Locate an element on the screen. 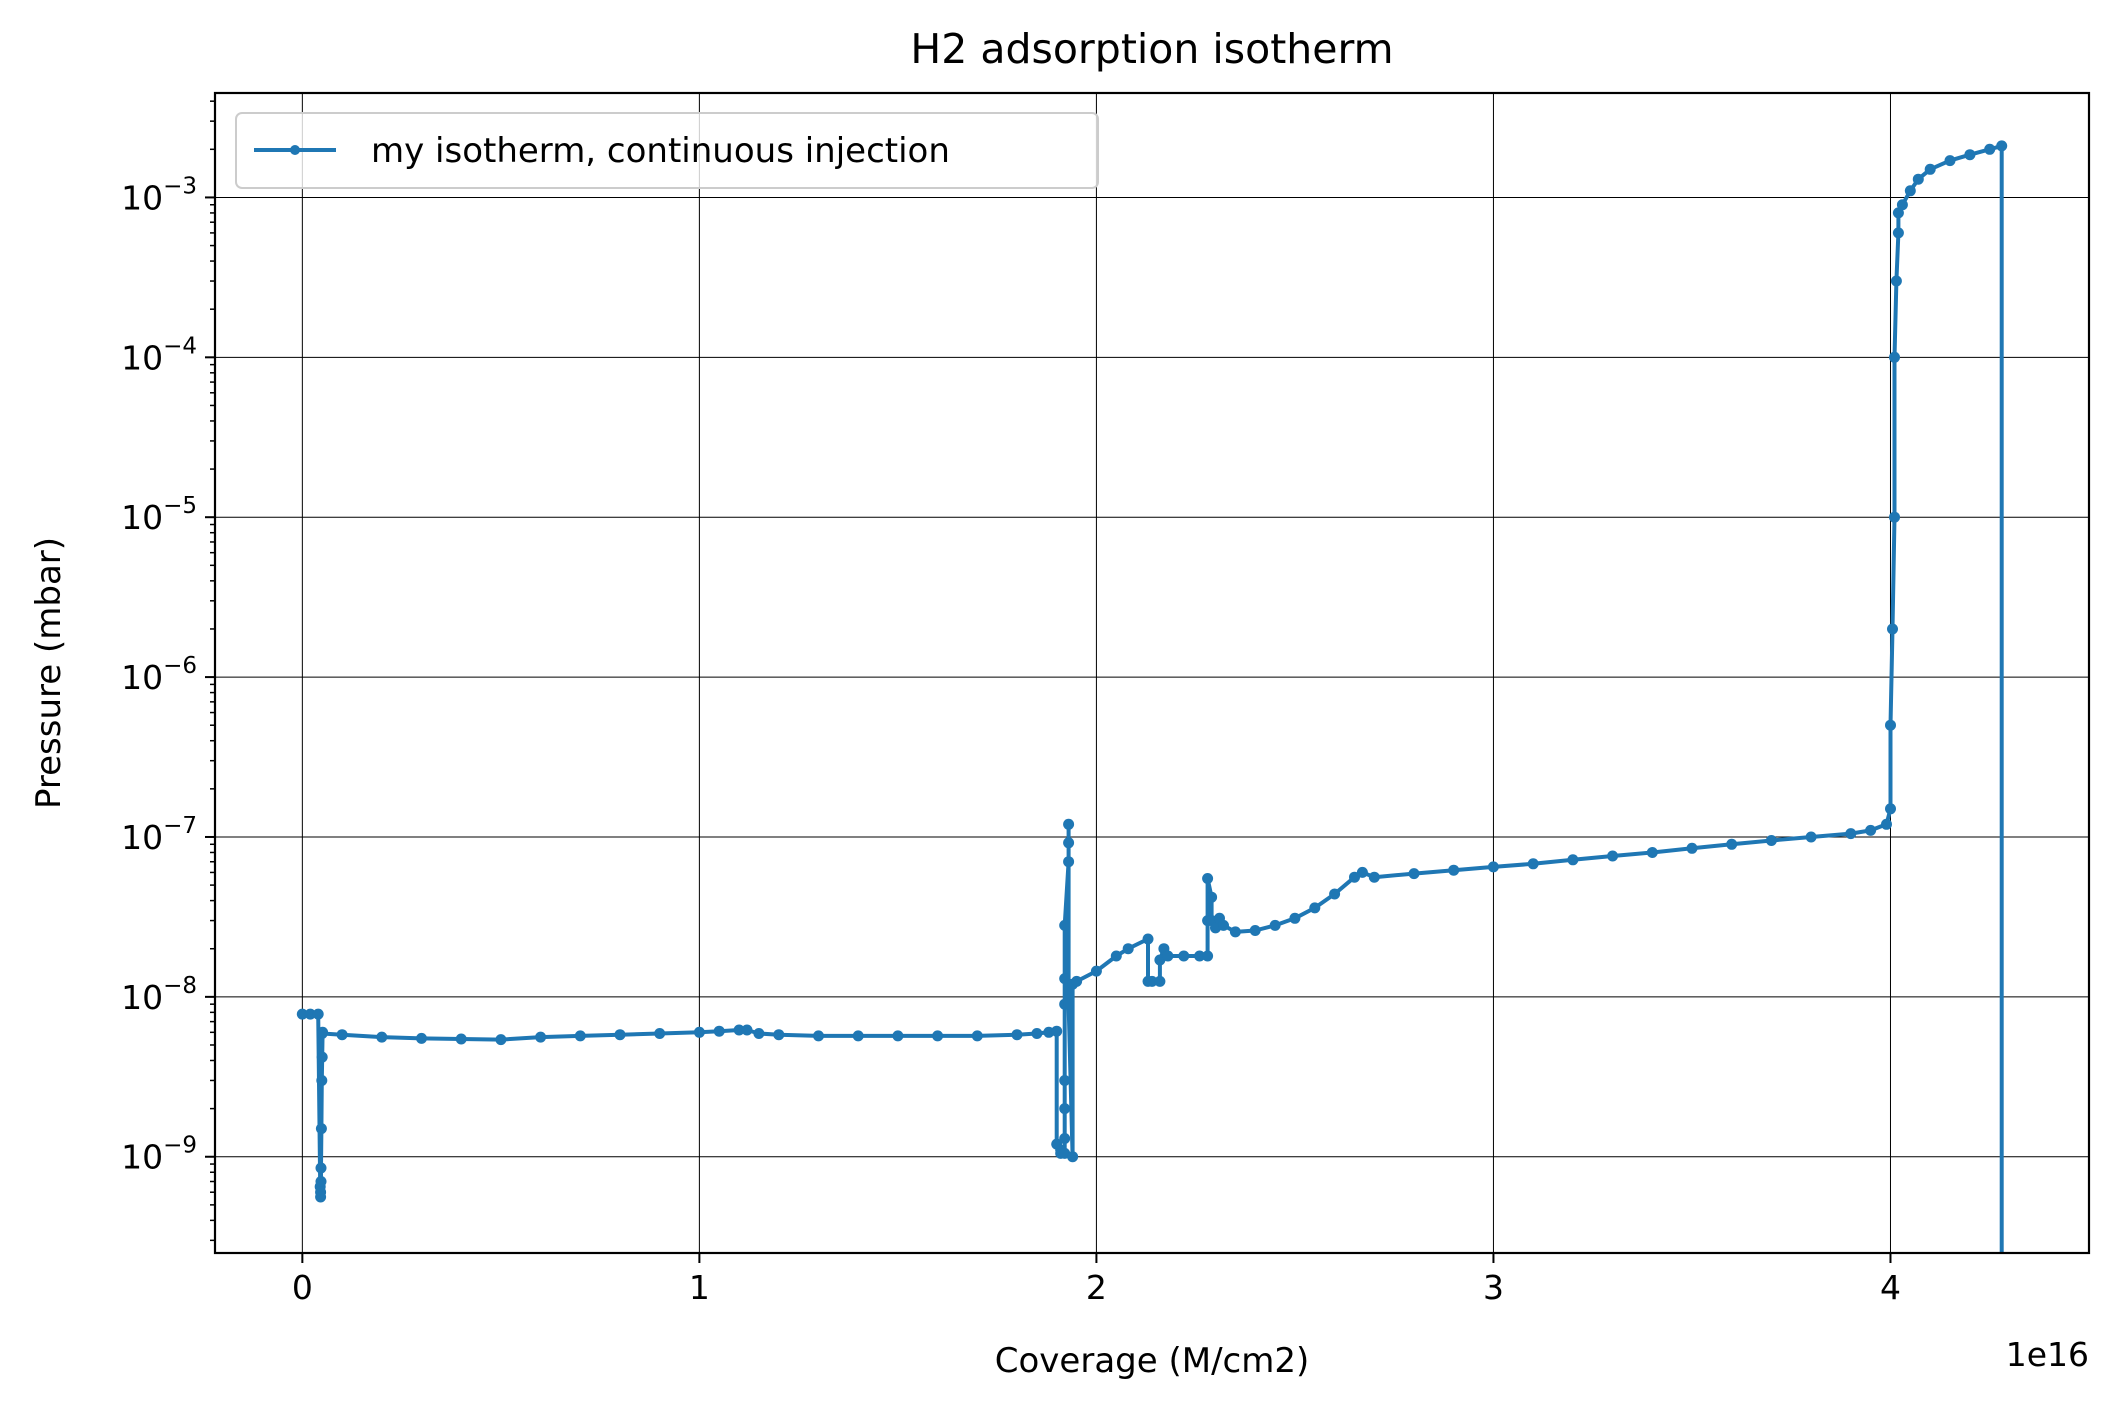 The height and width of the screenshot is (1407, 2104). x-tick-label: 3 is located at coordinates (1493, 1287).